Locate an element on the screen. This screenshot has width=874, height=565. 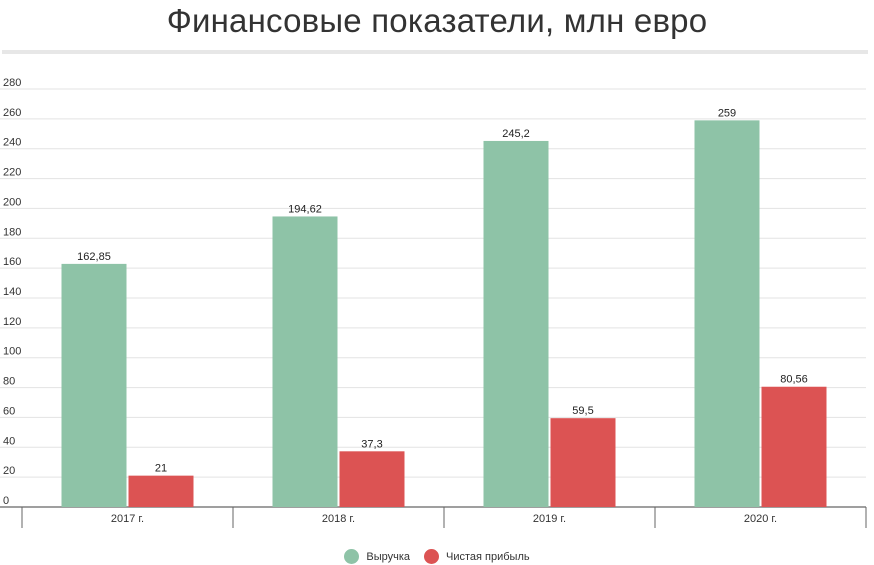
y-tick-label: 260 is located at coordinates (12, 113).